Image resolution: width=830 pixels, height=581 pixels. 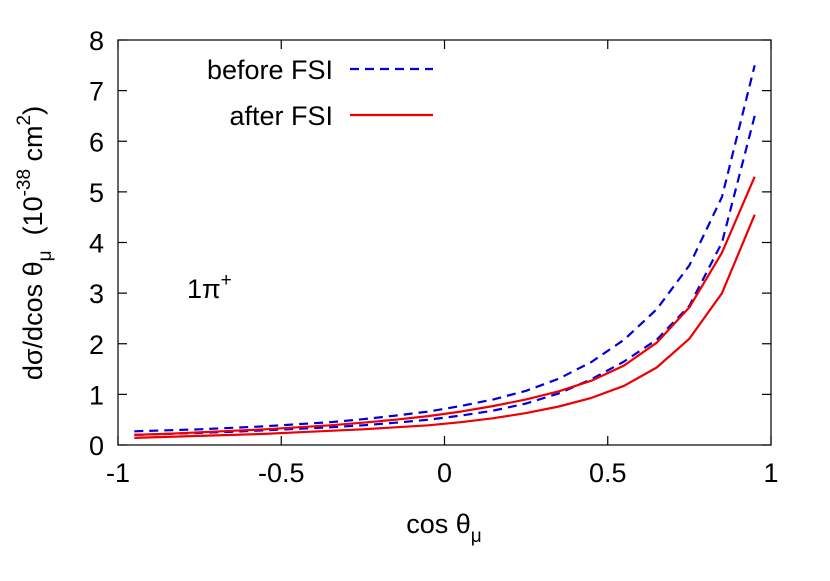 What do you see at coordinates (96, 193) in the screenshot?
I see `y-tick-label: 5` at bounding box center [96, 193].